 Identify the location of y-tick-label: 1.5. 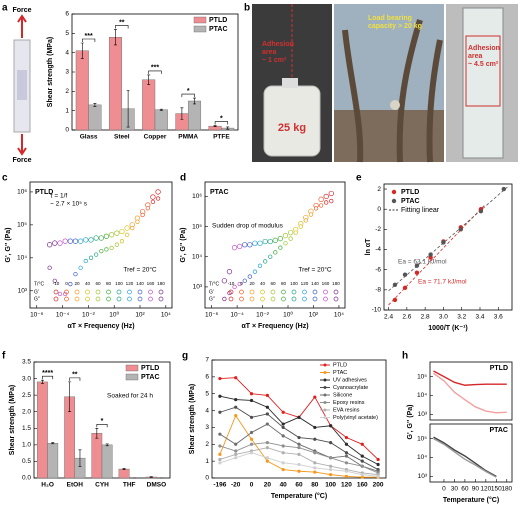
(26, 428).